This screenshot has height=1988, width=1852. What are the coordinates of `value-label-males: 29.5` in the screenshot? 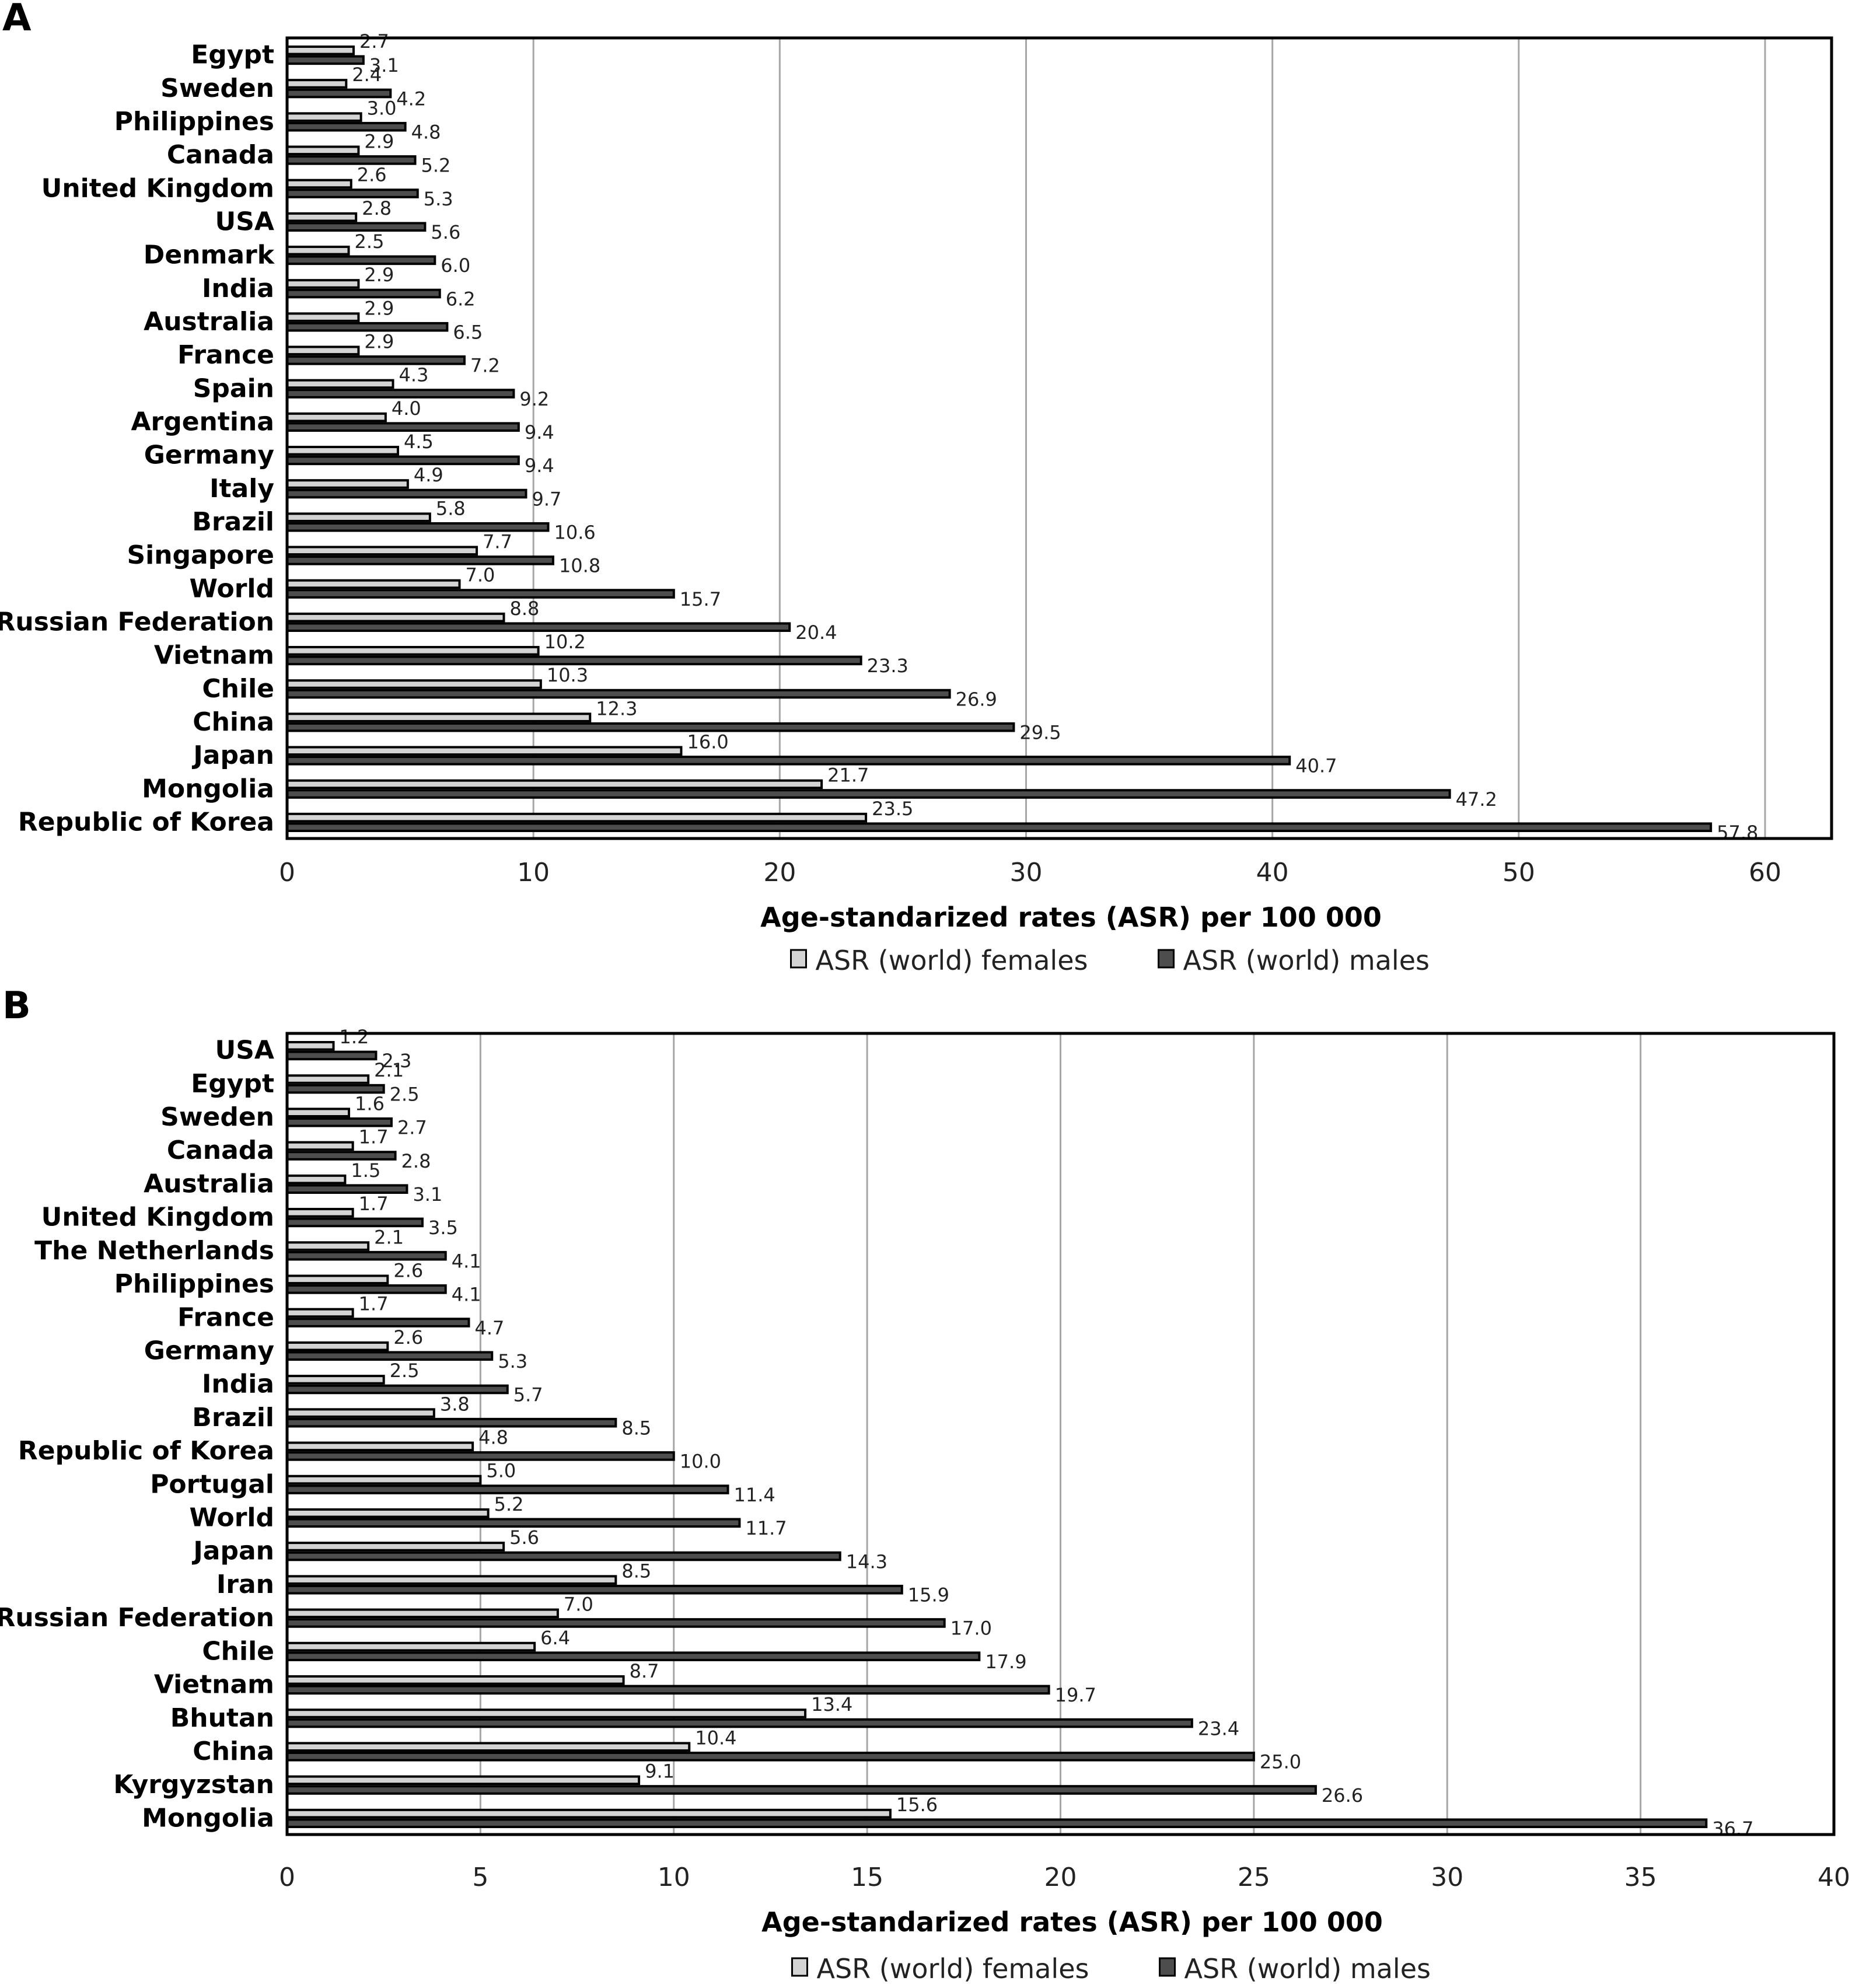 It's located at (1040, 732).